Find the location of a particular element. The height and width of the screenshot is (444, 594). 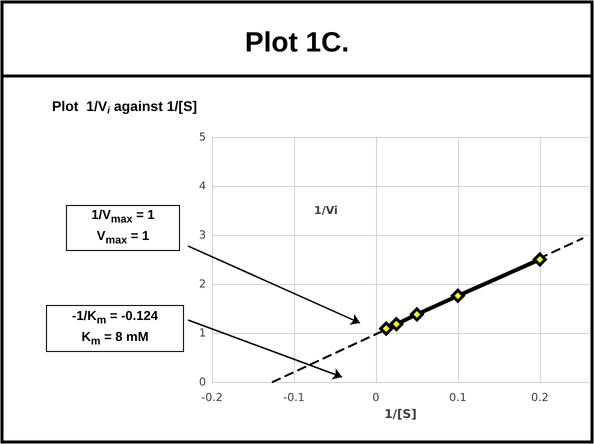

x-tick-label: 0.2 is located at coordinates (540, 397).